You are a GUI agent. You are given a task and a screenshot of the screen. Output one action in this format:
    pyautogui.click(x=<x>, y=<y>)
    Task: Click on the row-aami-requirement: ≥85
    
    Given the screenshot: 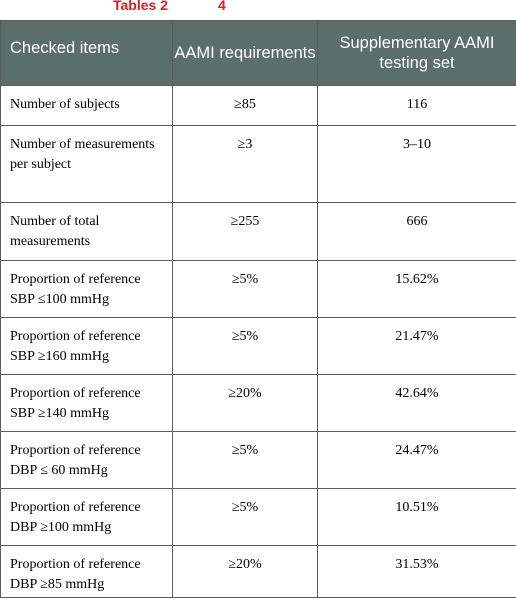 What is the action you would take?
    pyautogui.click(x=245, y=105)
    